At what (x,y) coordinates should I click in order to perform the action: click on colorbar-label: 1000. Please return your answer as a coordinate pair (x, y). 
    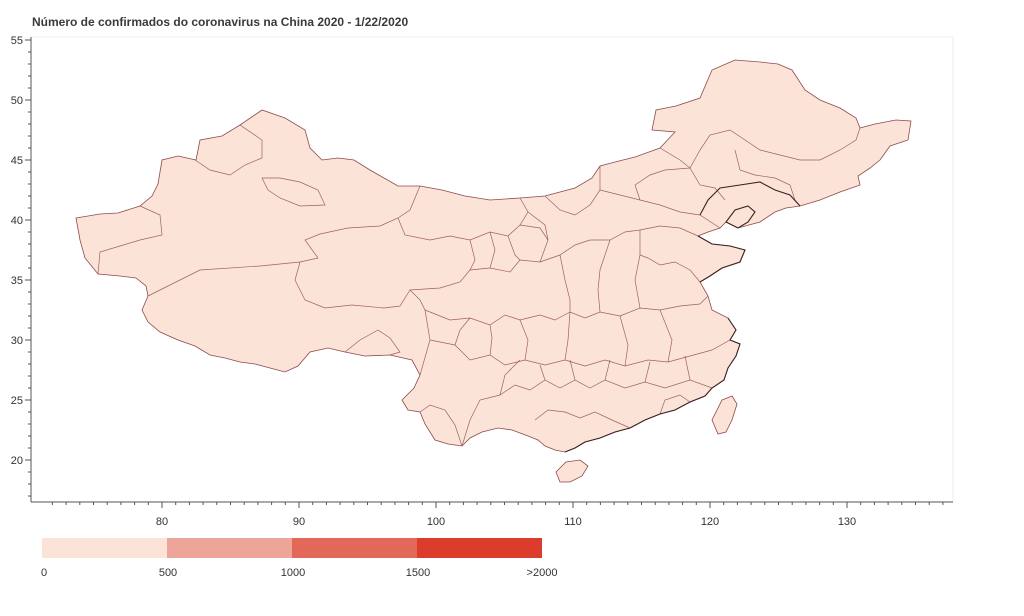
    Looking at the image, I should click on (293, 573).